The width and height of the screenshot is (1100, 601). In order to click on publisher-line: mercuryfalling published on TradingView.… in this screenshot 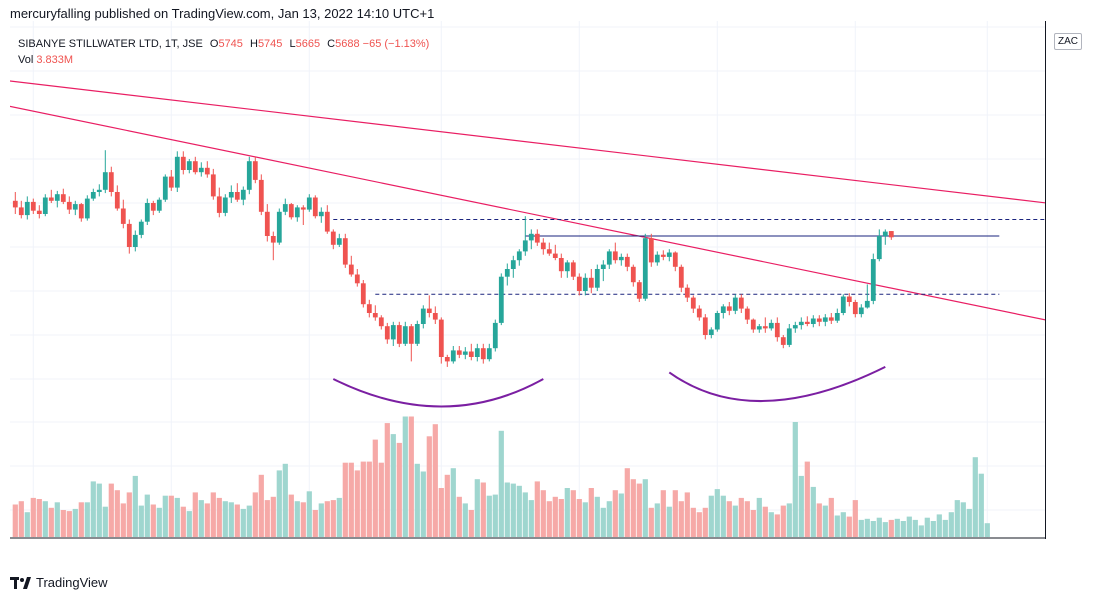, I will do `click(222, 13)`.